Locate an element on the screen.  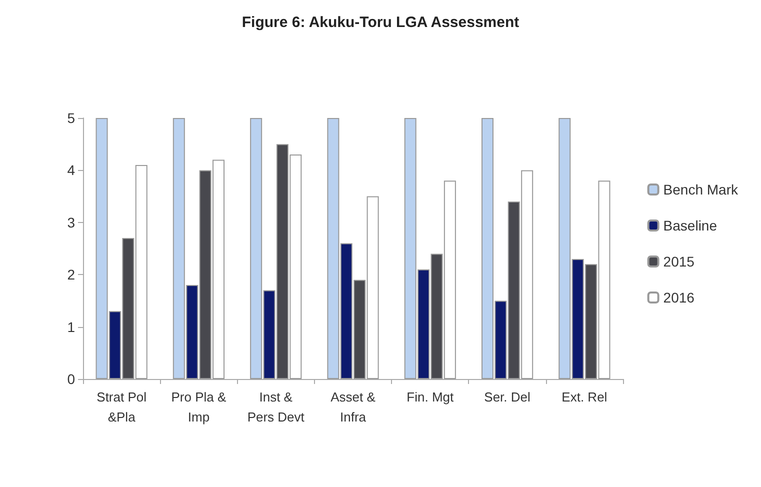
y-tick-label: 5 is located at coordinates (71, 118).